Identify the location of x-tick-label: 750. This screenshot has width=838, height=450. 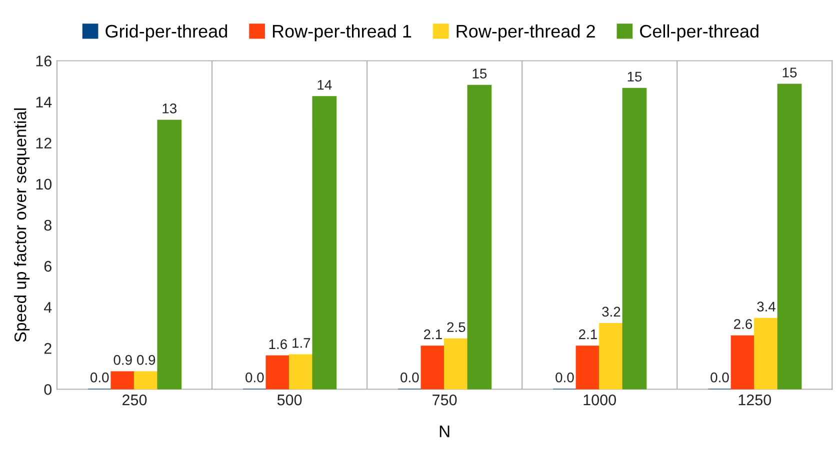
(444, 400).